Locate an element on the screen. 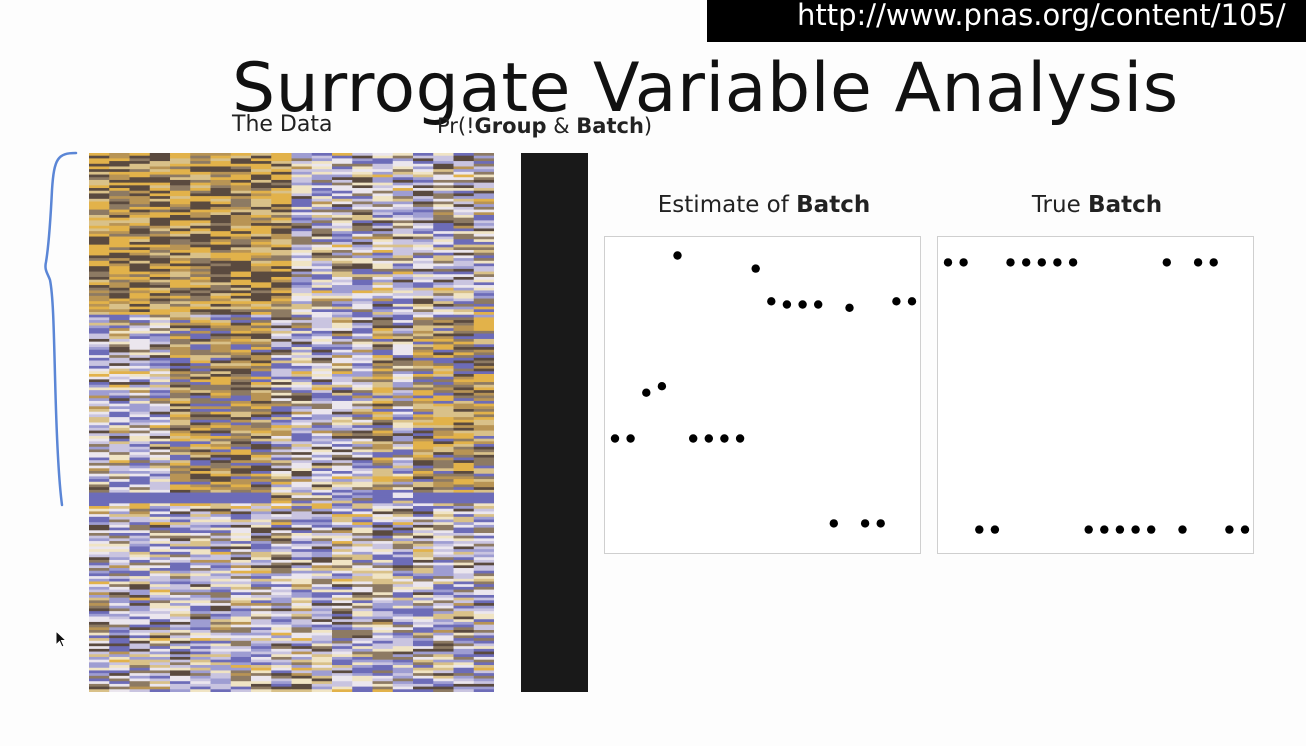 This screenshot has width=1306, height=746. probability-bar is located at coordinates (554, 422).